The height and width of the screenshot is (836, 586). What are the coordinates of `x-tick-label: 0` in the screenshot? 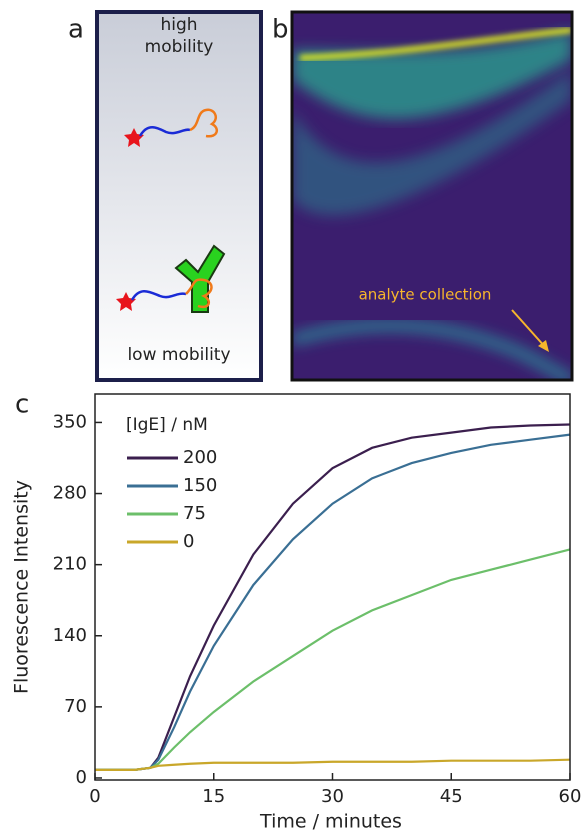 It's located at (94, 796).